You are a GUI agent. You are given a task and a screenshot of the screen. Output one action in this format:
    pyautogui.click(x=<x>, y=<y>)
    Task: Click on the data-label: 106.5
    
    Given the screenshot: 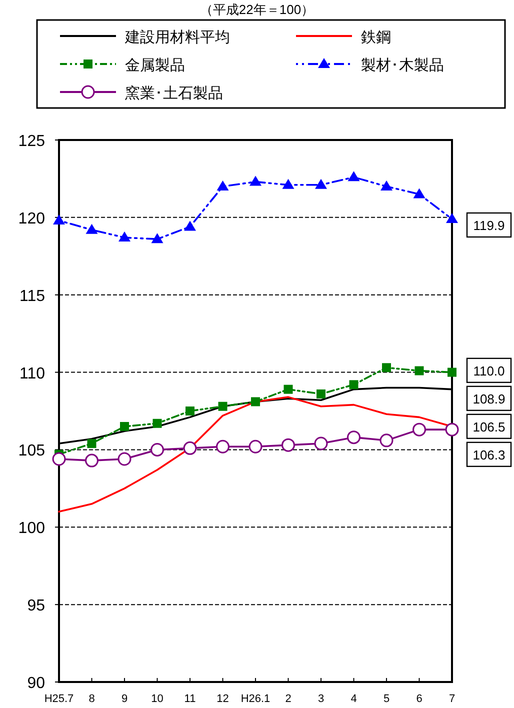 What is the action you would take?
    pyautogui.click(x=489, y=426)
    